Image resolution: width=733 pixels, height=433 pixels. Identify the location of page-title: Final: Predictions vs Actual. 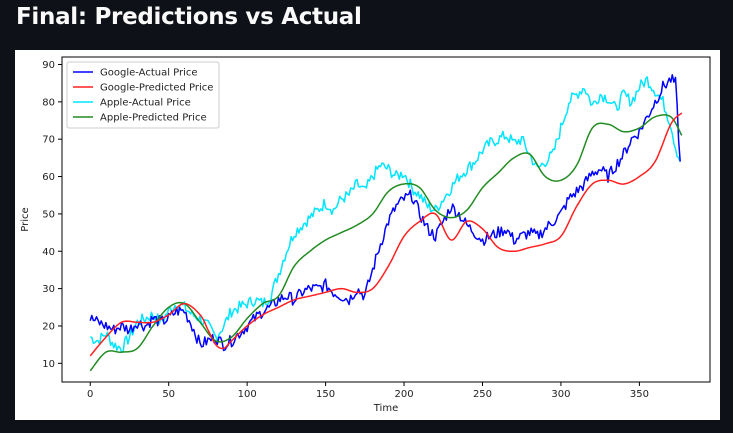
(189, 17).